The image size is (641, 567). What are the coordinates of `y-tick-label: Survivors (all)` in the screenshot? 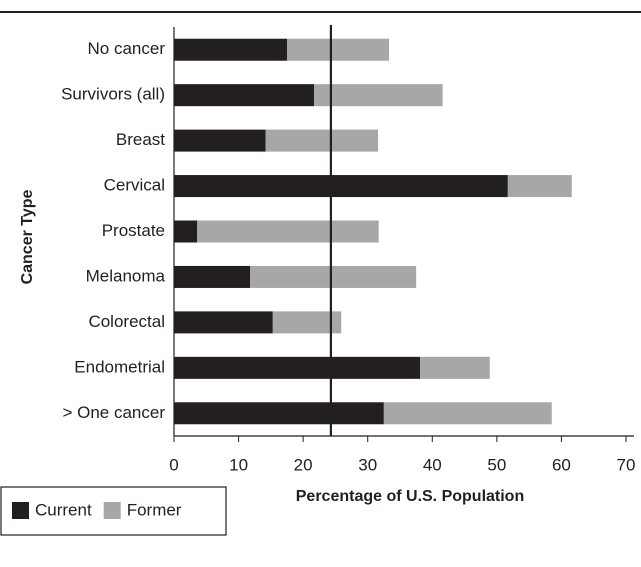 It's located at (113, 94).